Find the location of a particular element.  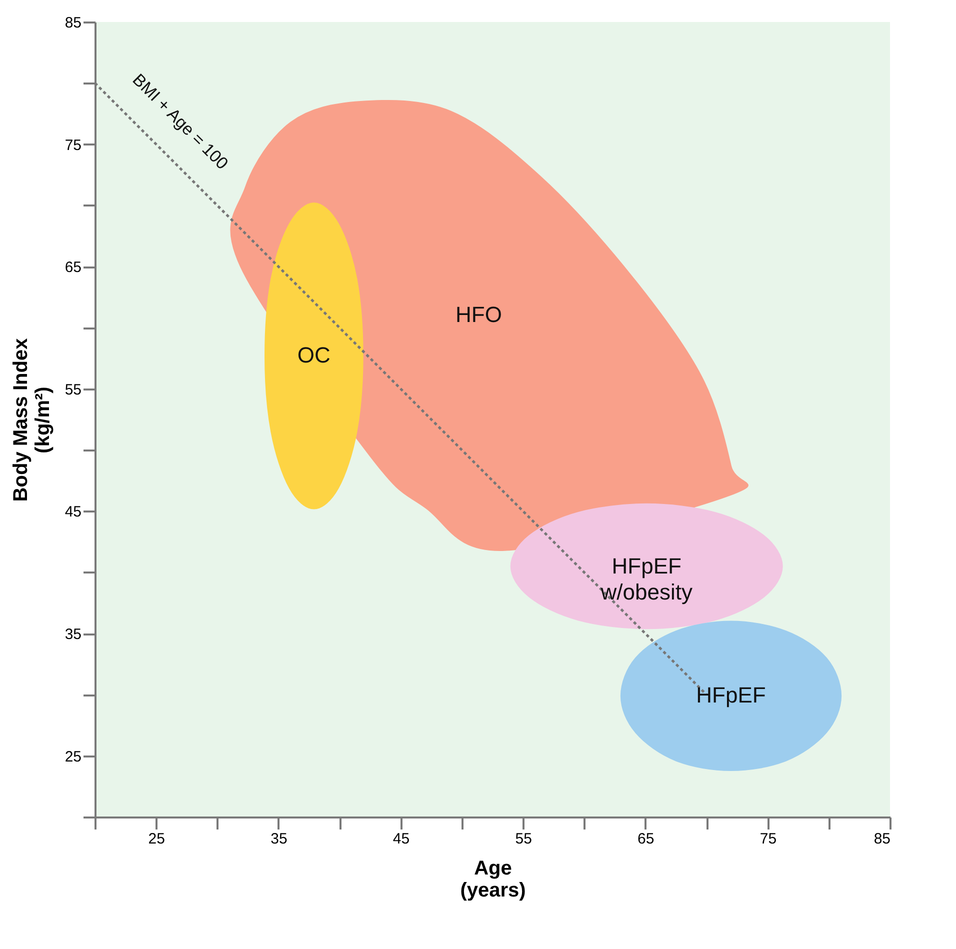

x-tick-label: 45 is located at coordinates (401, 839).